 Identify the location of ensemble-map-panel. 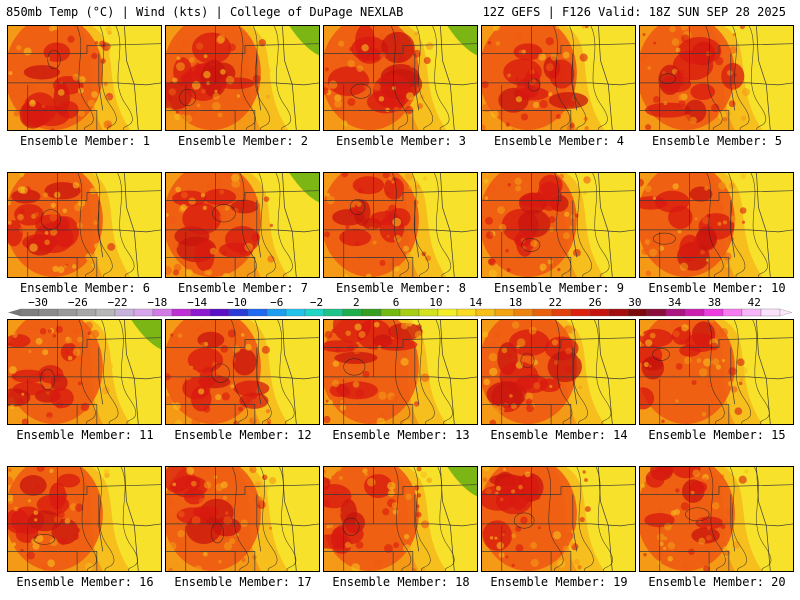
(400, 225).